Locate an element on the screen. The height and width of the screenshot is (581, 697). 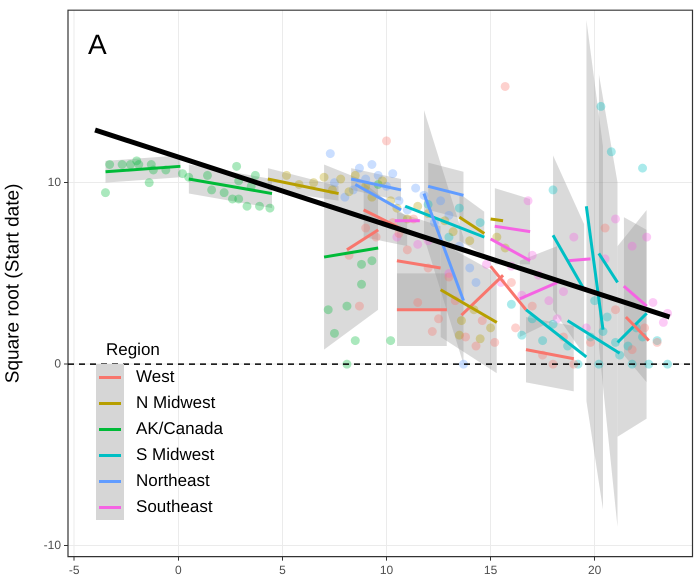
x-tick-label: 5 is located at coordinates (282, 570).